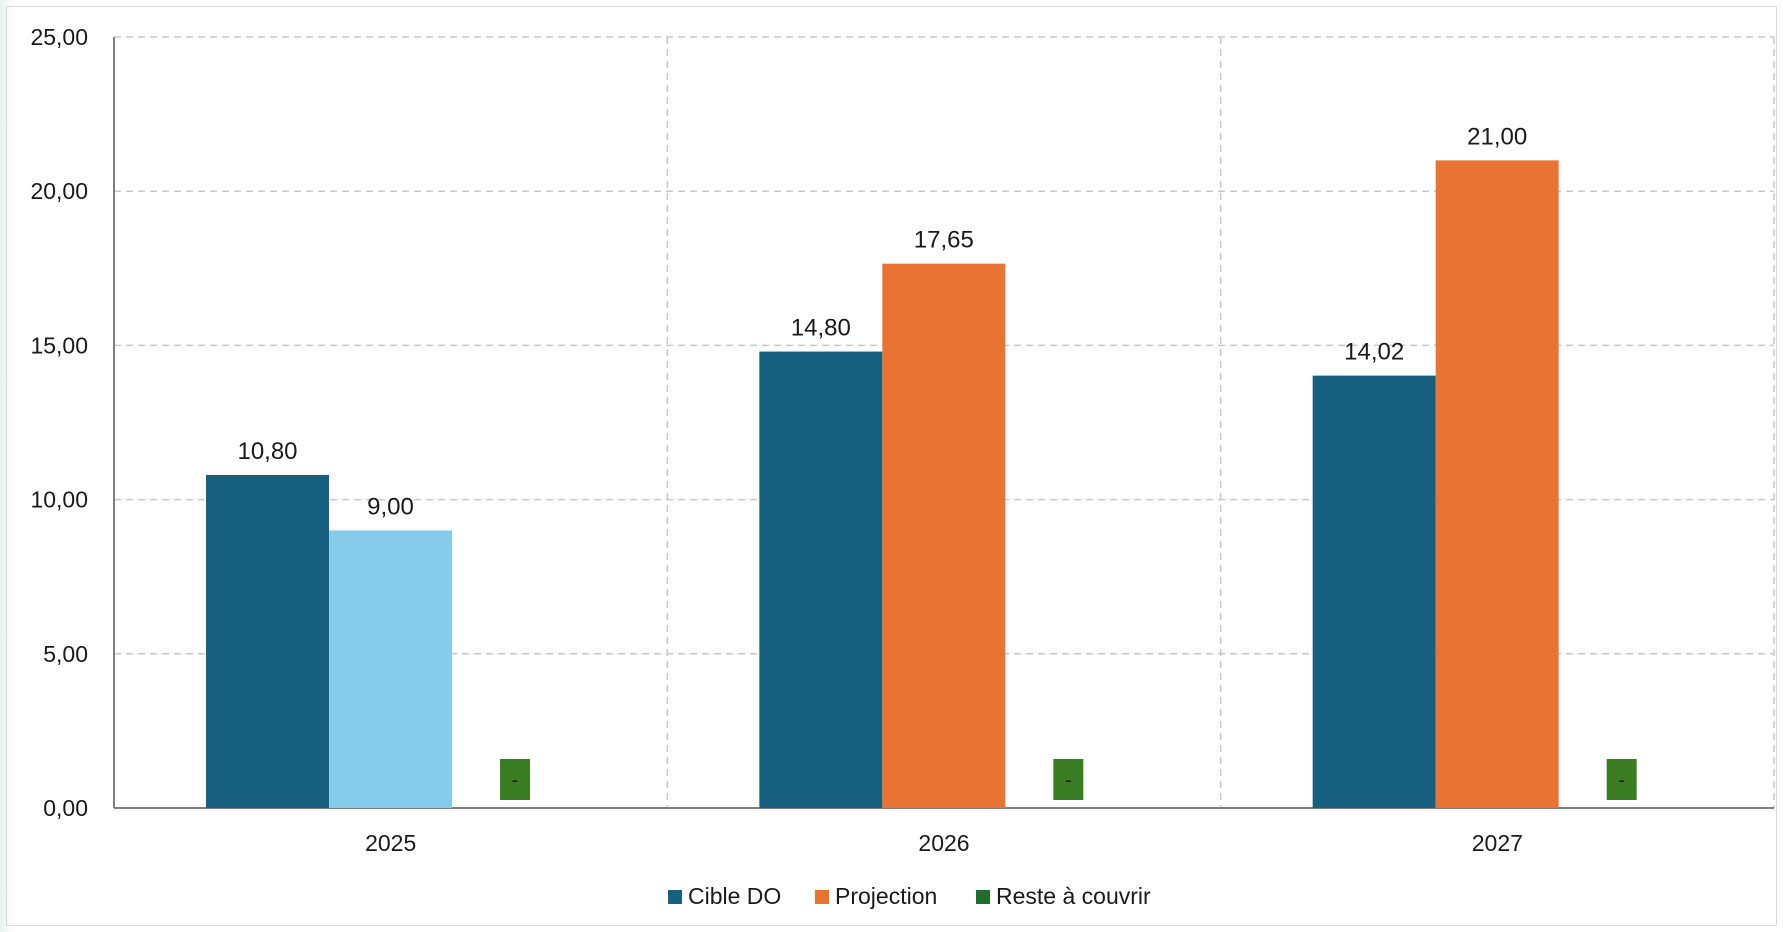 The width and height of the screenshot is (1783, 932). What do you see at coordinates (390, 843) in the screenshot?
I see `x-tick-label: 2025` at bounding box center [390, 843].